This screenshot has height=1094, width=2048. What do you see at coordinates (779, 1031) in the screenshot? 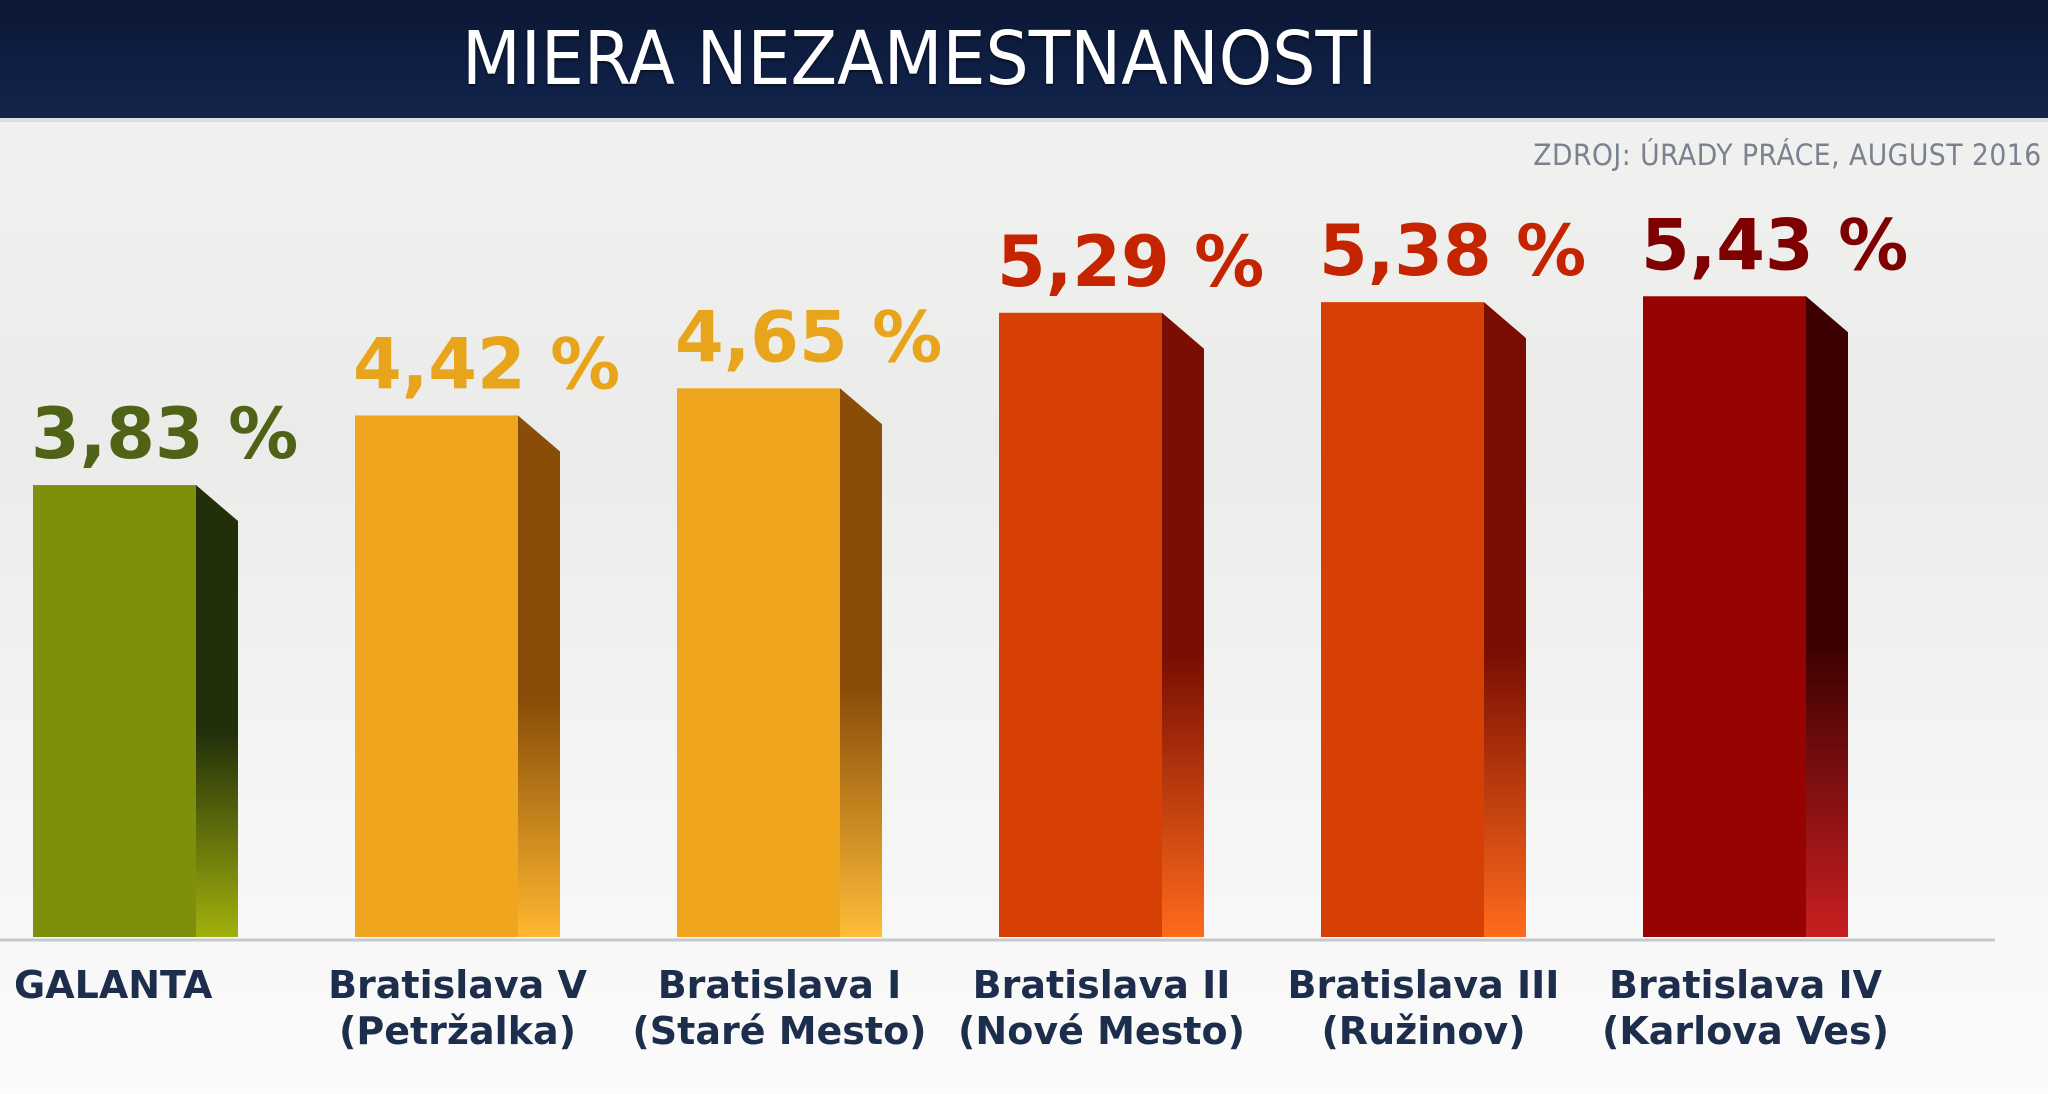
I see `category-label-2-1: (Staré Mesto)` at bounding box center [779, 1031].